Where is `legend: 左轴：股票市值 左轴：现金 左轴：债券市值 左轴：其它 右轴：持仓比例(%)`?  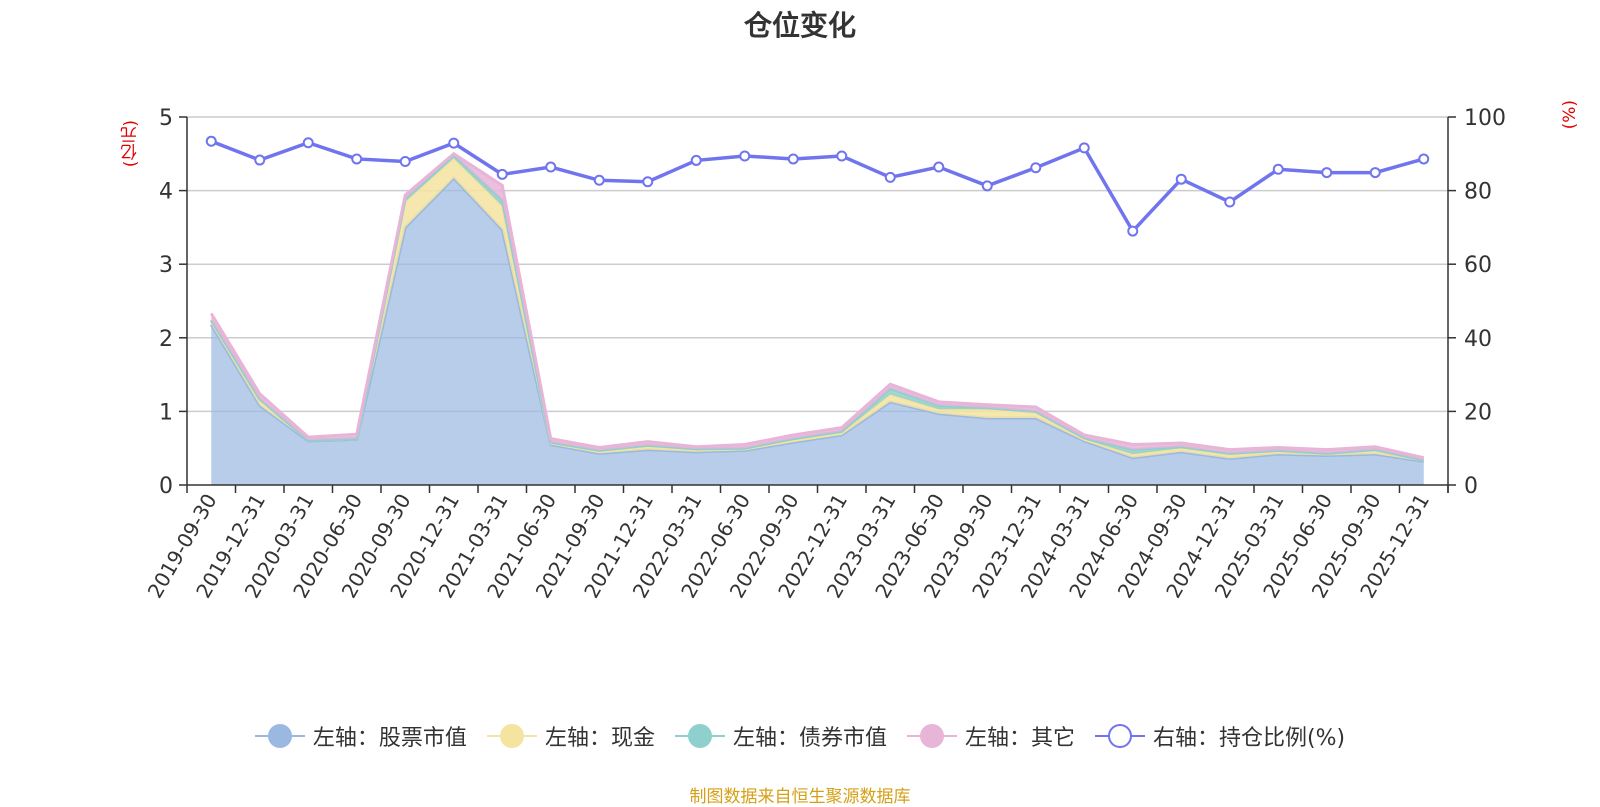 legend: 左轴：股票市值 左轴：现金 左轴：债券市值 左轴：其它 右轴：持仓比例(%) is located at coordinates (800, 736).